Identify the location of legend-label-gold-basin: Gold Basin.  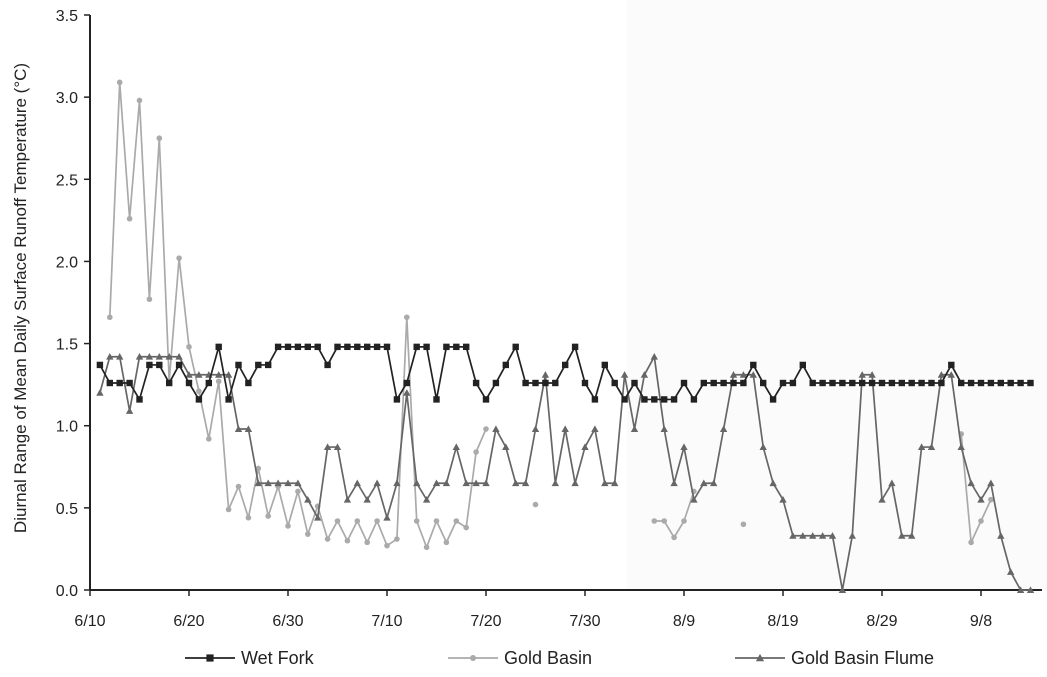
(548, 658).